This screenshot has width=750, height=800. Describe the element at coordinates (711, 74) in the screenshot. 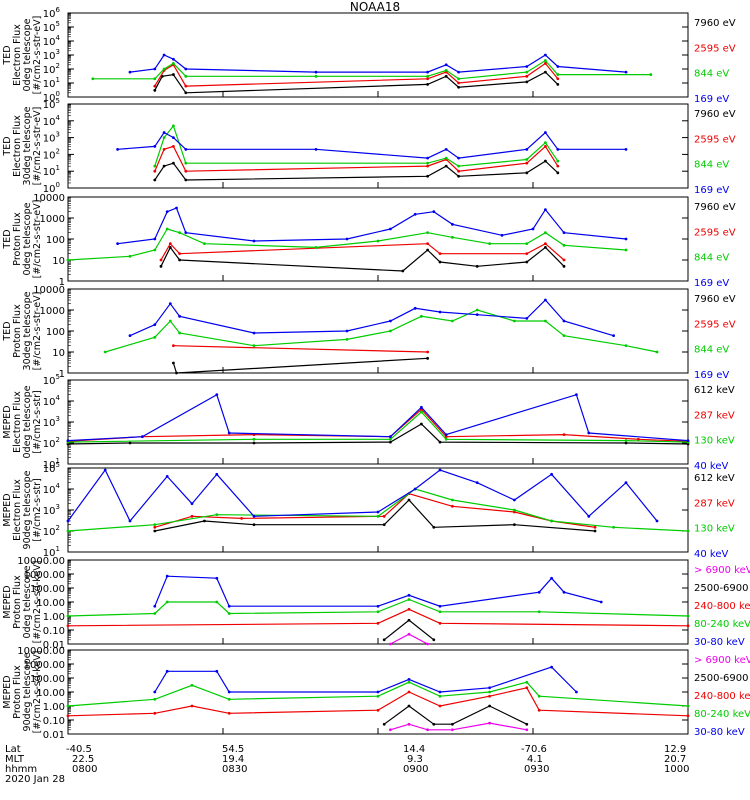

I see `legend-0-2: 844 eV` at that location.